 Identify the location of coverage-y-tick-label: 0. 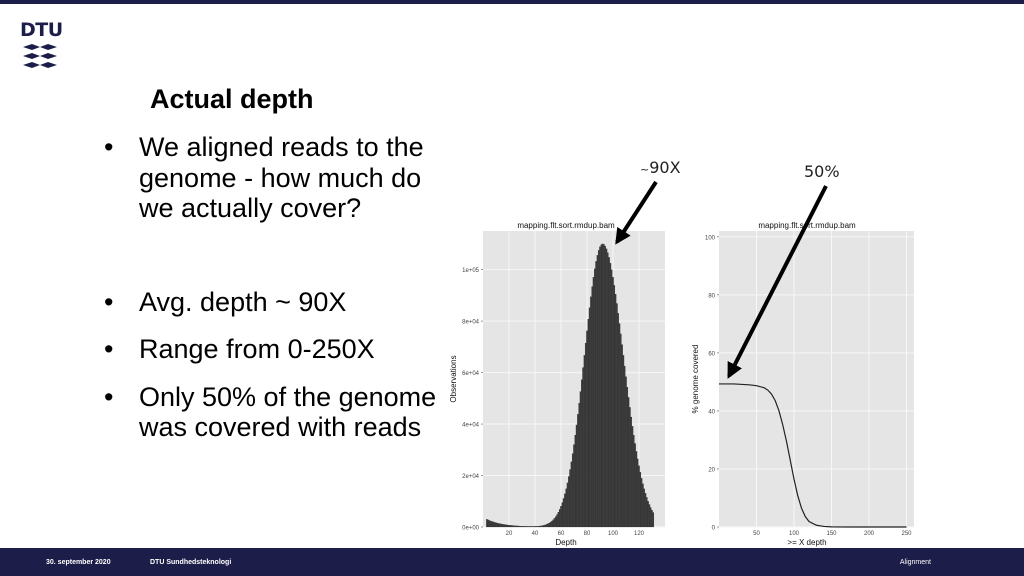
(714, 529).